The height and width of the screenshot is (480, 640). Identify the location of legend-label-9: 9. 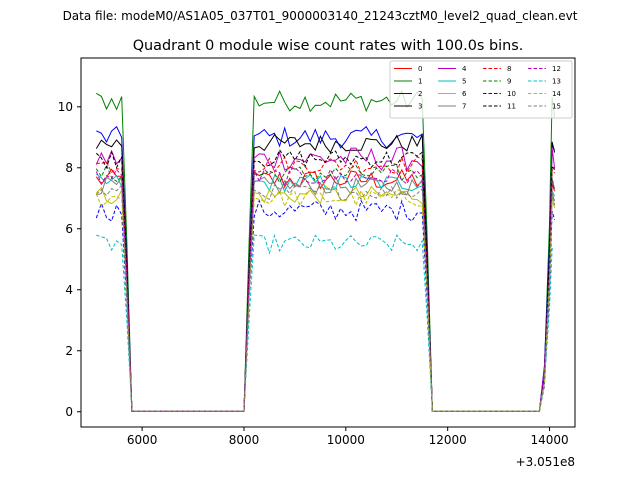
(509, 82).